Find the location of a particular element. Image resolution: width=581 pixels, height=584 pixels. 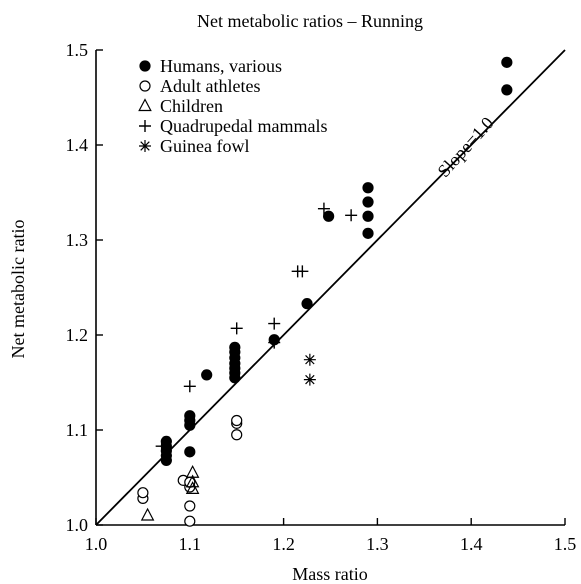

x-tick-label: 1.5 is located at coordinates (565, 544).